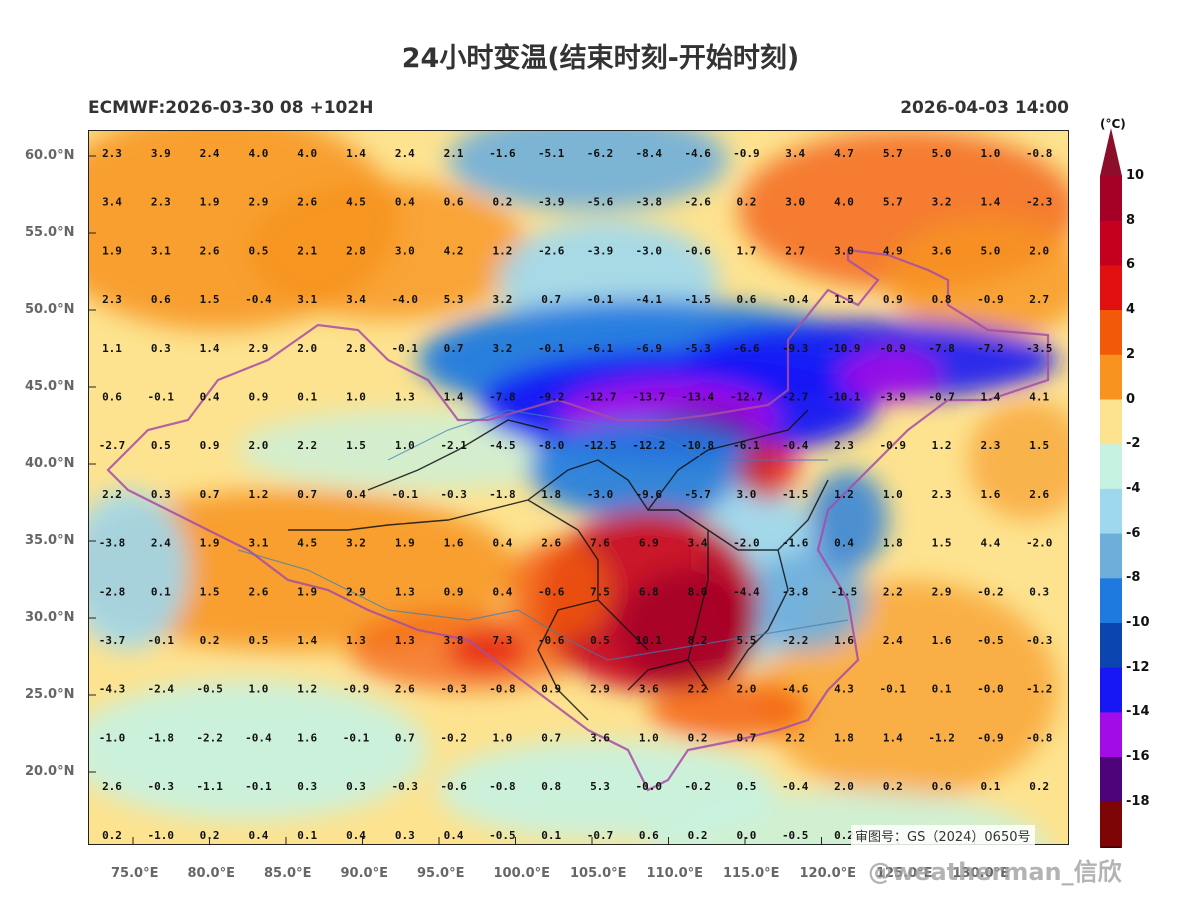 This screenshot has height=900, width=1201. I want to click on grid-value: -1.8, so click(502, 494).